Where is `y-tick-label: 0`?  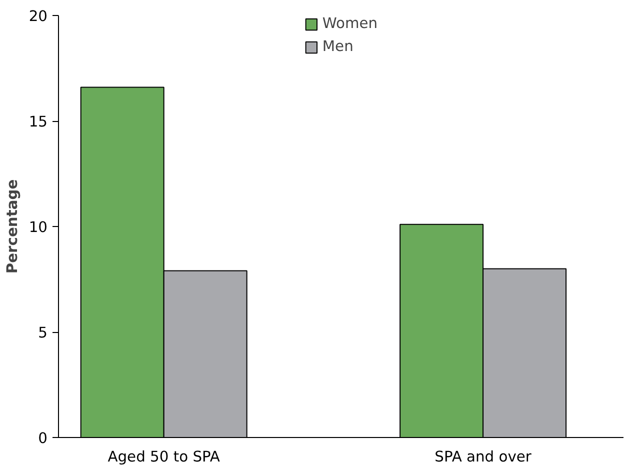 y-tick-label: 0 is located at coordinates (43, 438).